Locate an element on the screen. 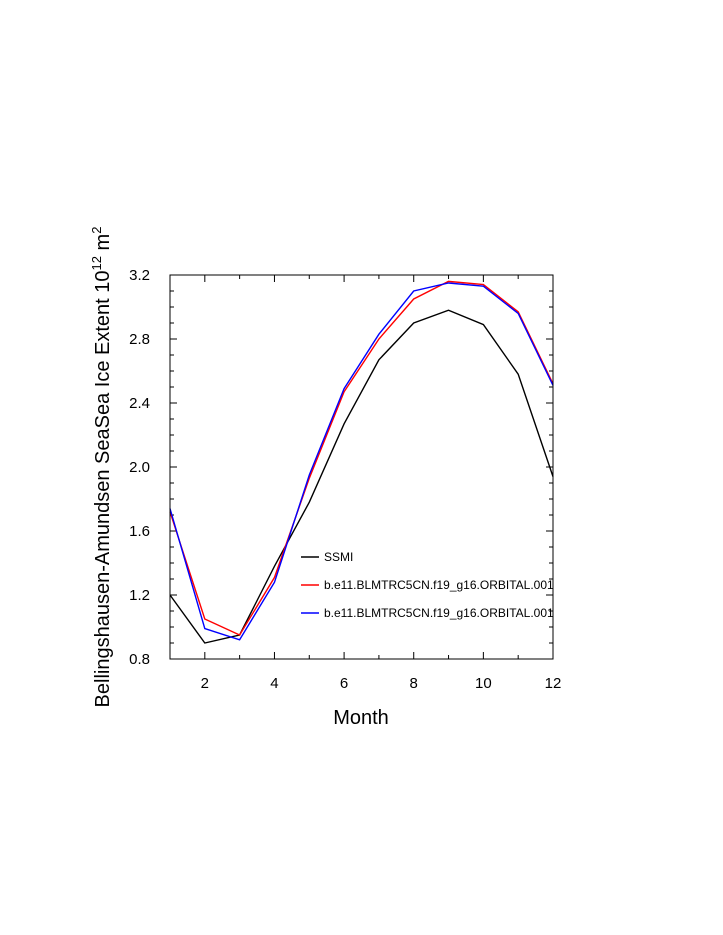 Image resolution: width=723 pixels, height=935 pixels. legend-label-3: b.e11.BLMTRC5CN.f19_g16.ORBITAL.001 is located at coordinates (439, 613).